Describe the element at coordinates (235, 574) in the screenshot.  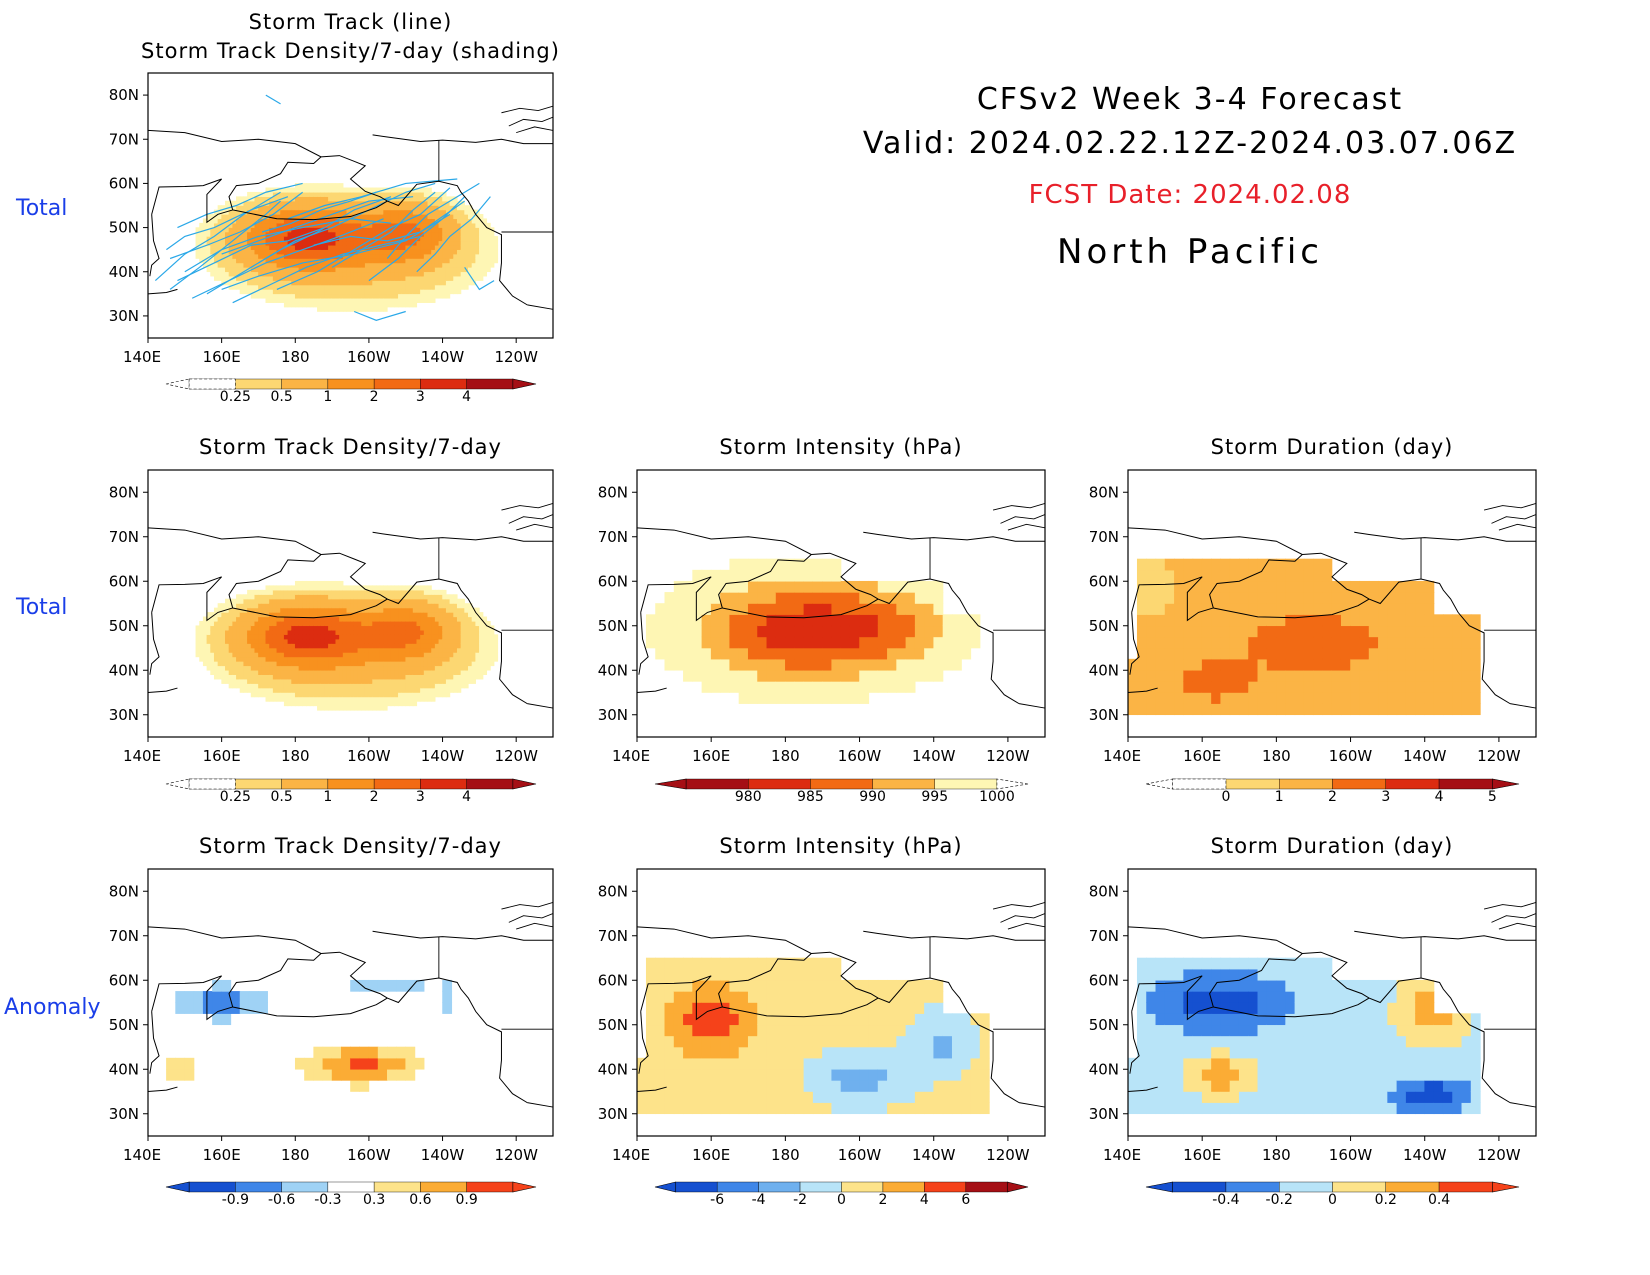
I see `coastline` at that location.